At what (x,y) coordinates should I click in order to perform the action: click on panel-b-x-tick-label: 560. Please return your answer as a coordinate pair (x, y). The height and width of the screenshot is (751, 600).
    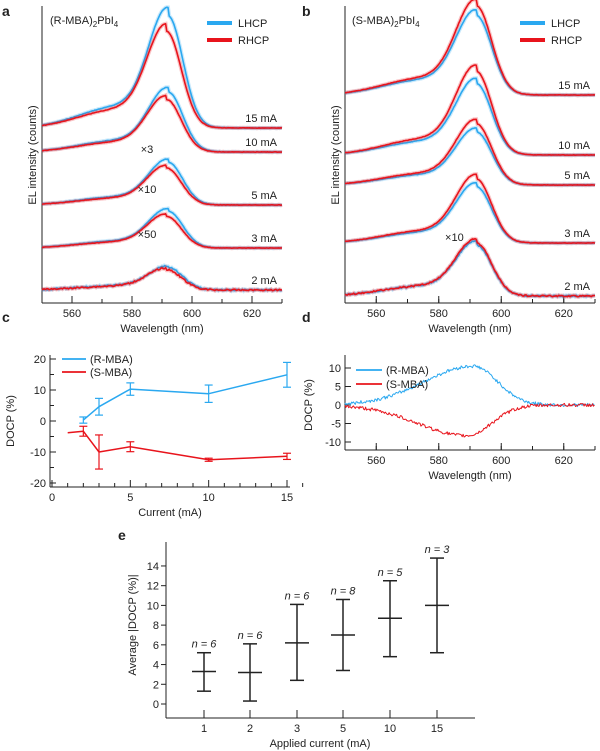
    Looking at the image, I should click on (376, 314).